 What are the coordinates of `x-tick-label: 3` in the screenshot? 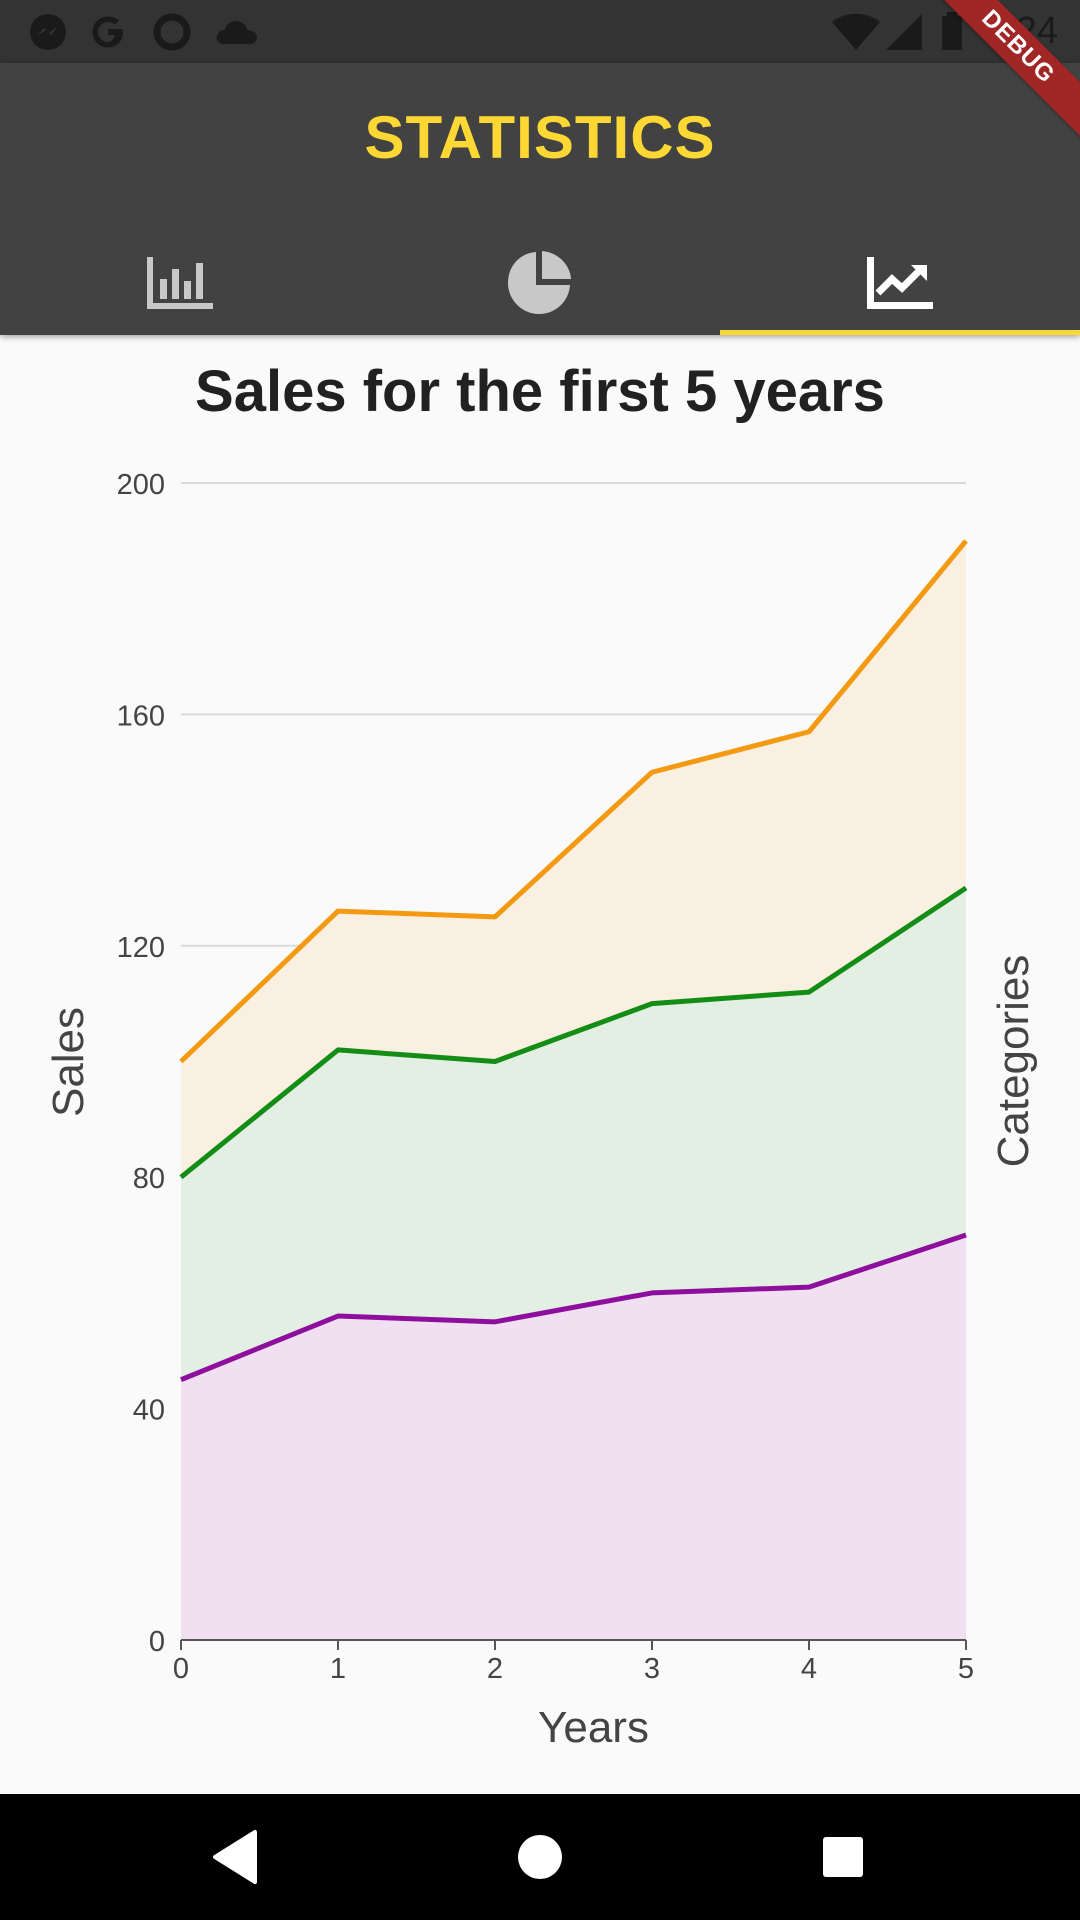 It's located at (652, 1669).